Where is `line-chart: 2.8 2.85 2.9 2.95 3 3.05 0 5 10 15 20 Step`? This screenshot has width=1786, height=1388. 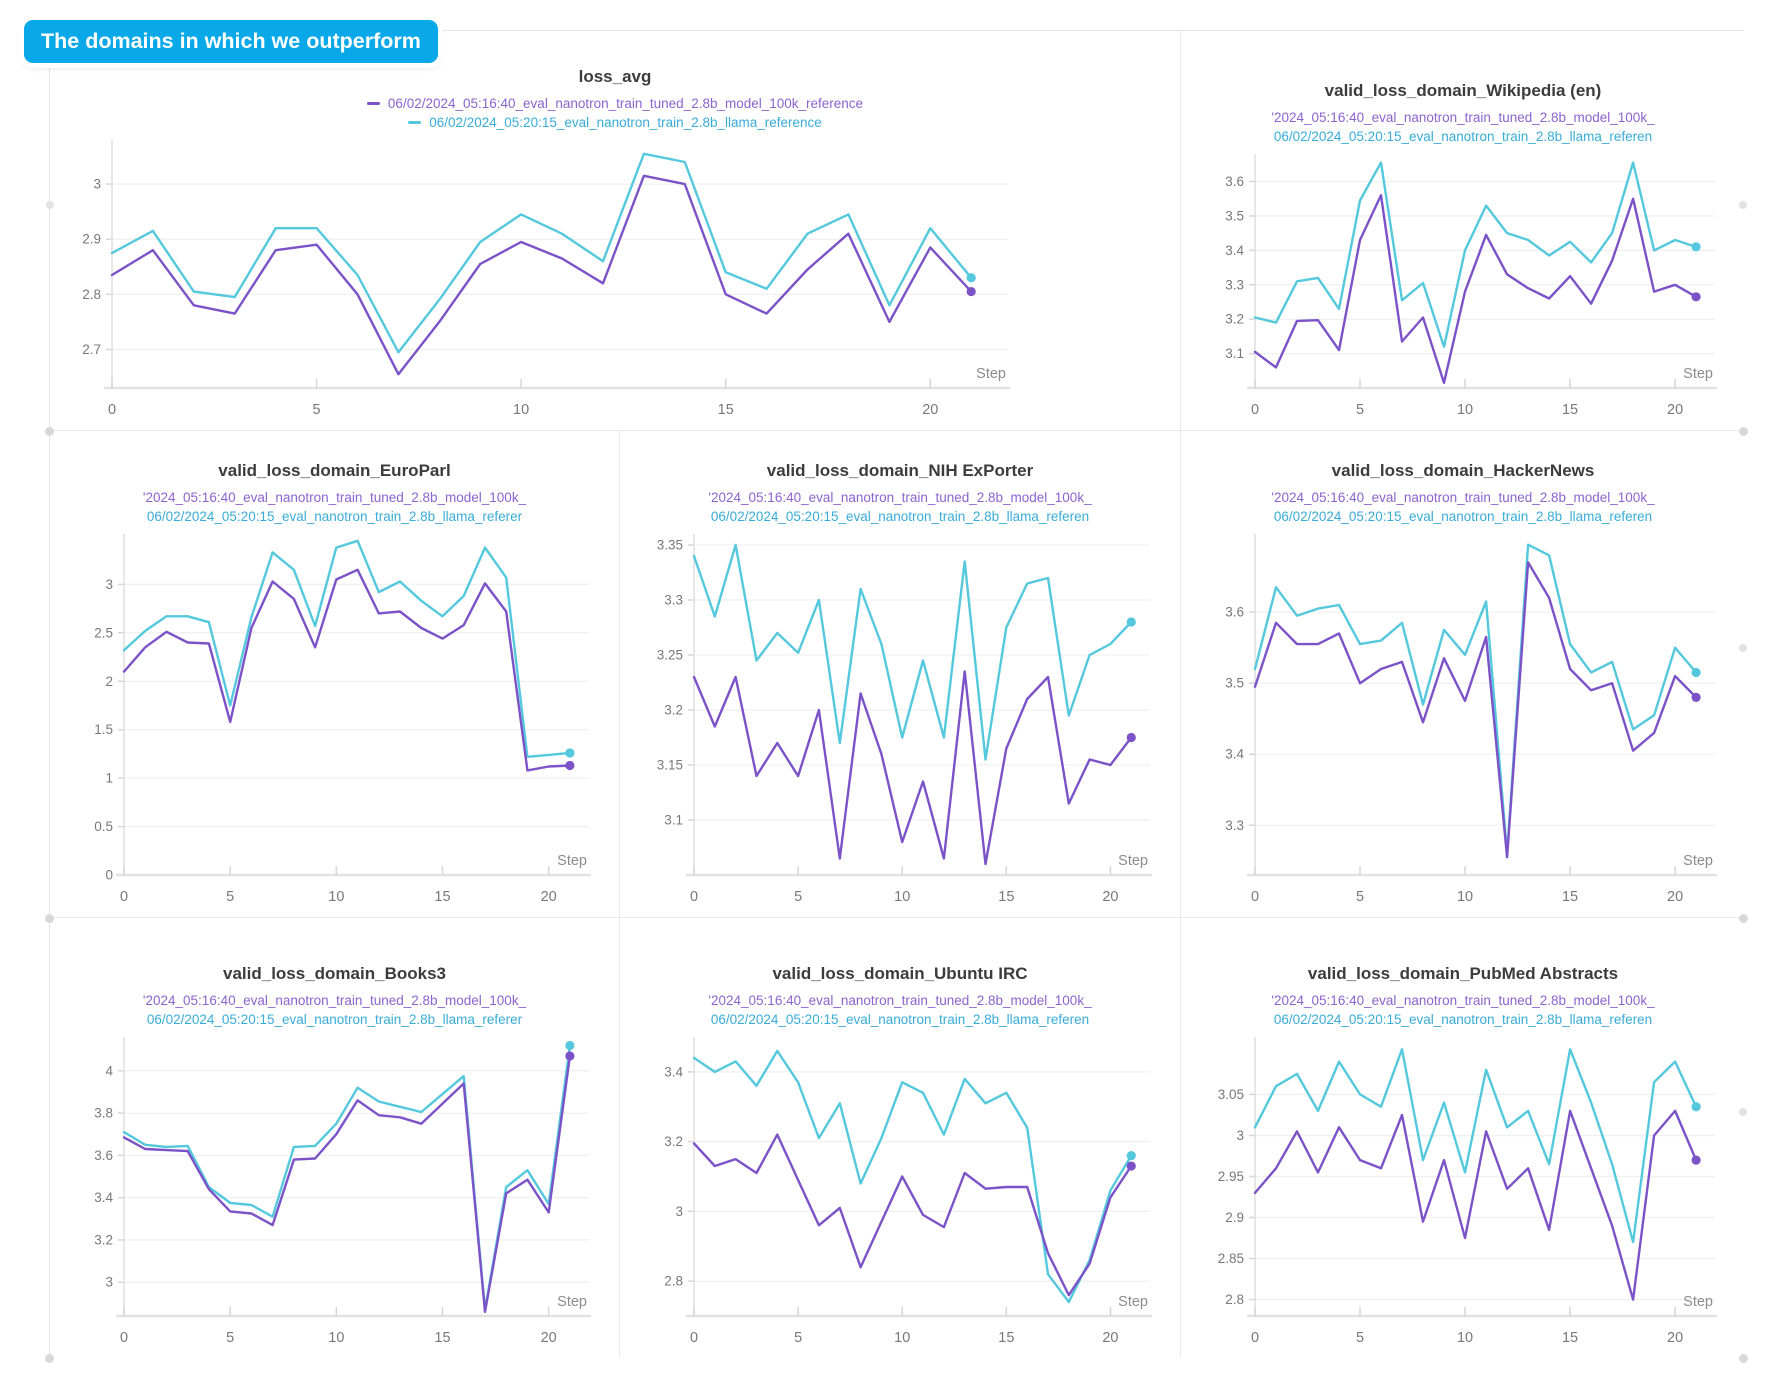 line-chart: 2.8 2.85 2.9 2.95 3 3.05 0 5 10 15 20 Step is located at coordinates (1463, 1193).